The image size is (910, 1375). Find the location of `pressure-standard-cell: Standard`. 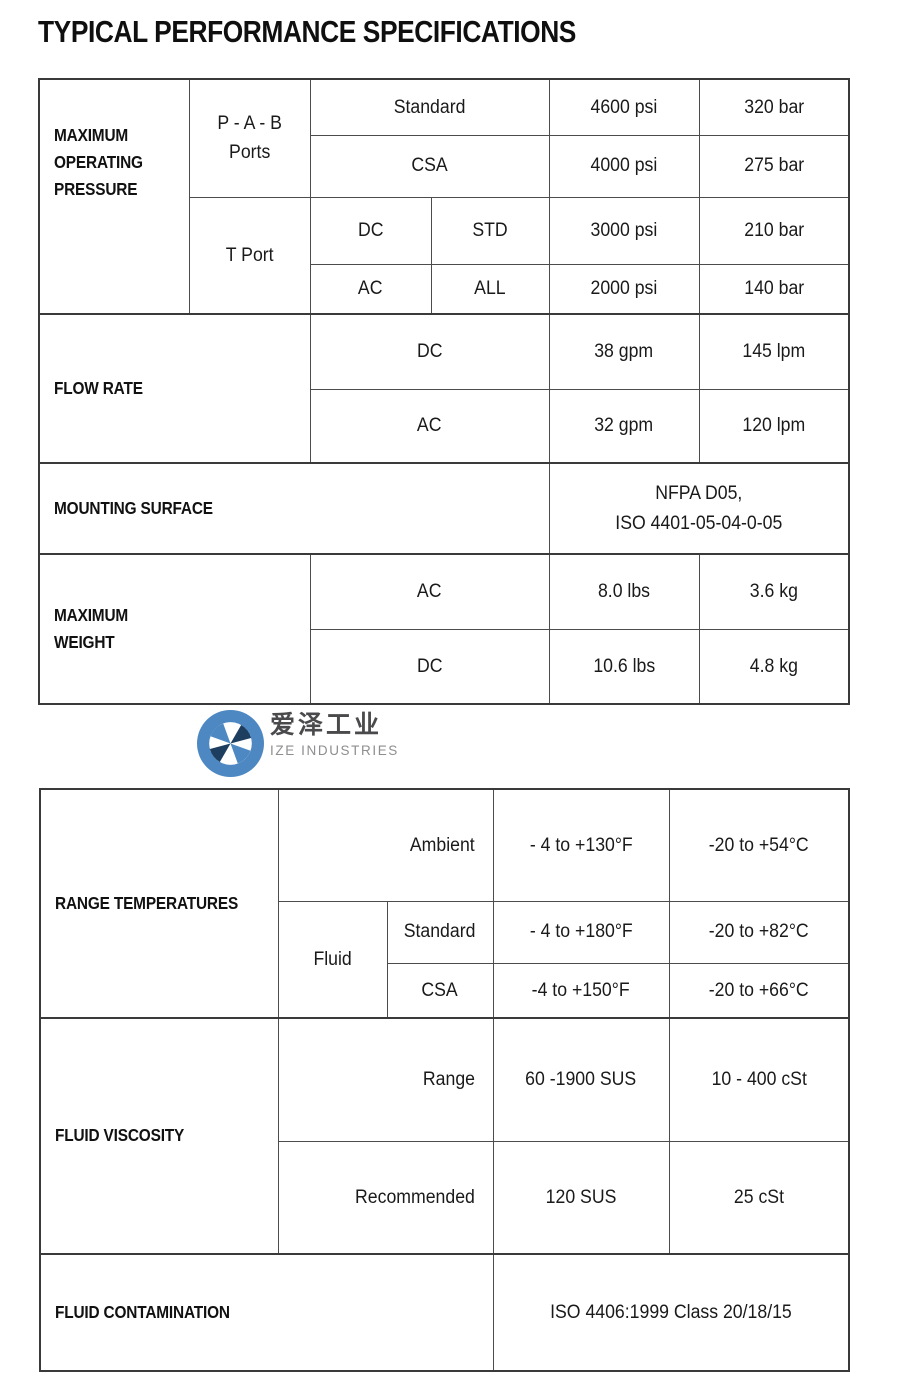

pressure-standard-cell: Standard is located at coordinates (429, 107).